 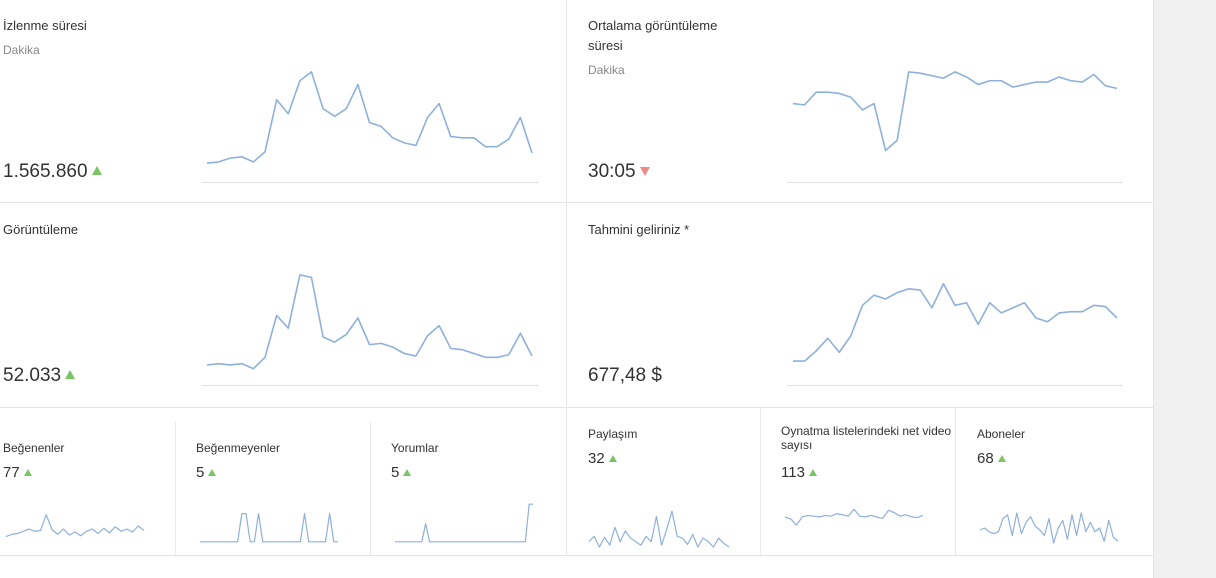 What do you see at coordinates (653, 35) in the screenshot?
I see `card-title: Ortalama görüntüleme süresi` at bounding box center [653, 35].